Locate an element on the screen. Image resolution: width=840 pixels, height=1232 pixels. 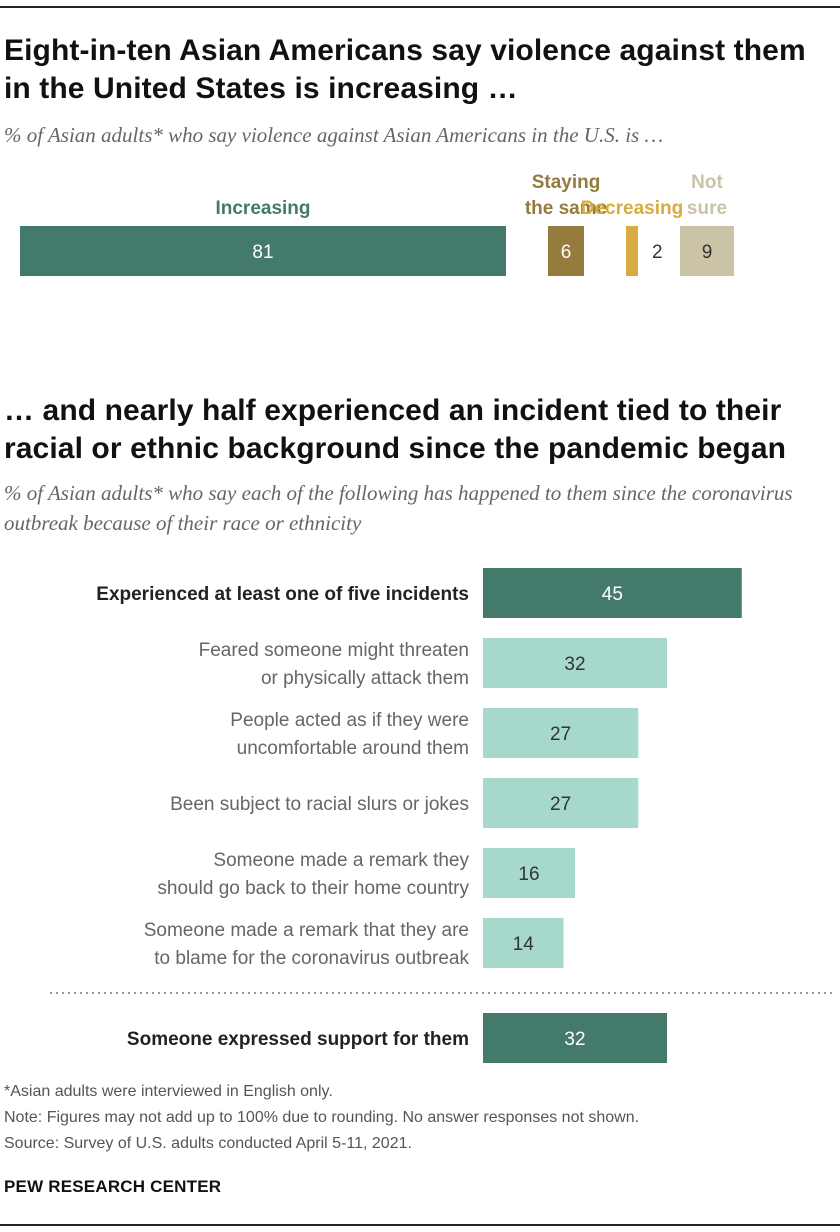
value-label-row-5: 16 is located at coordinates (528, 874).